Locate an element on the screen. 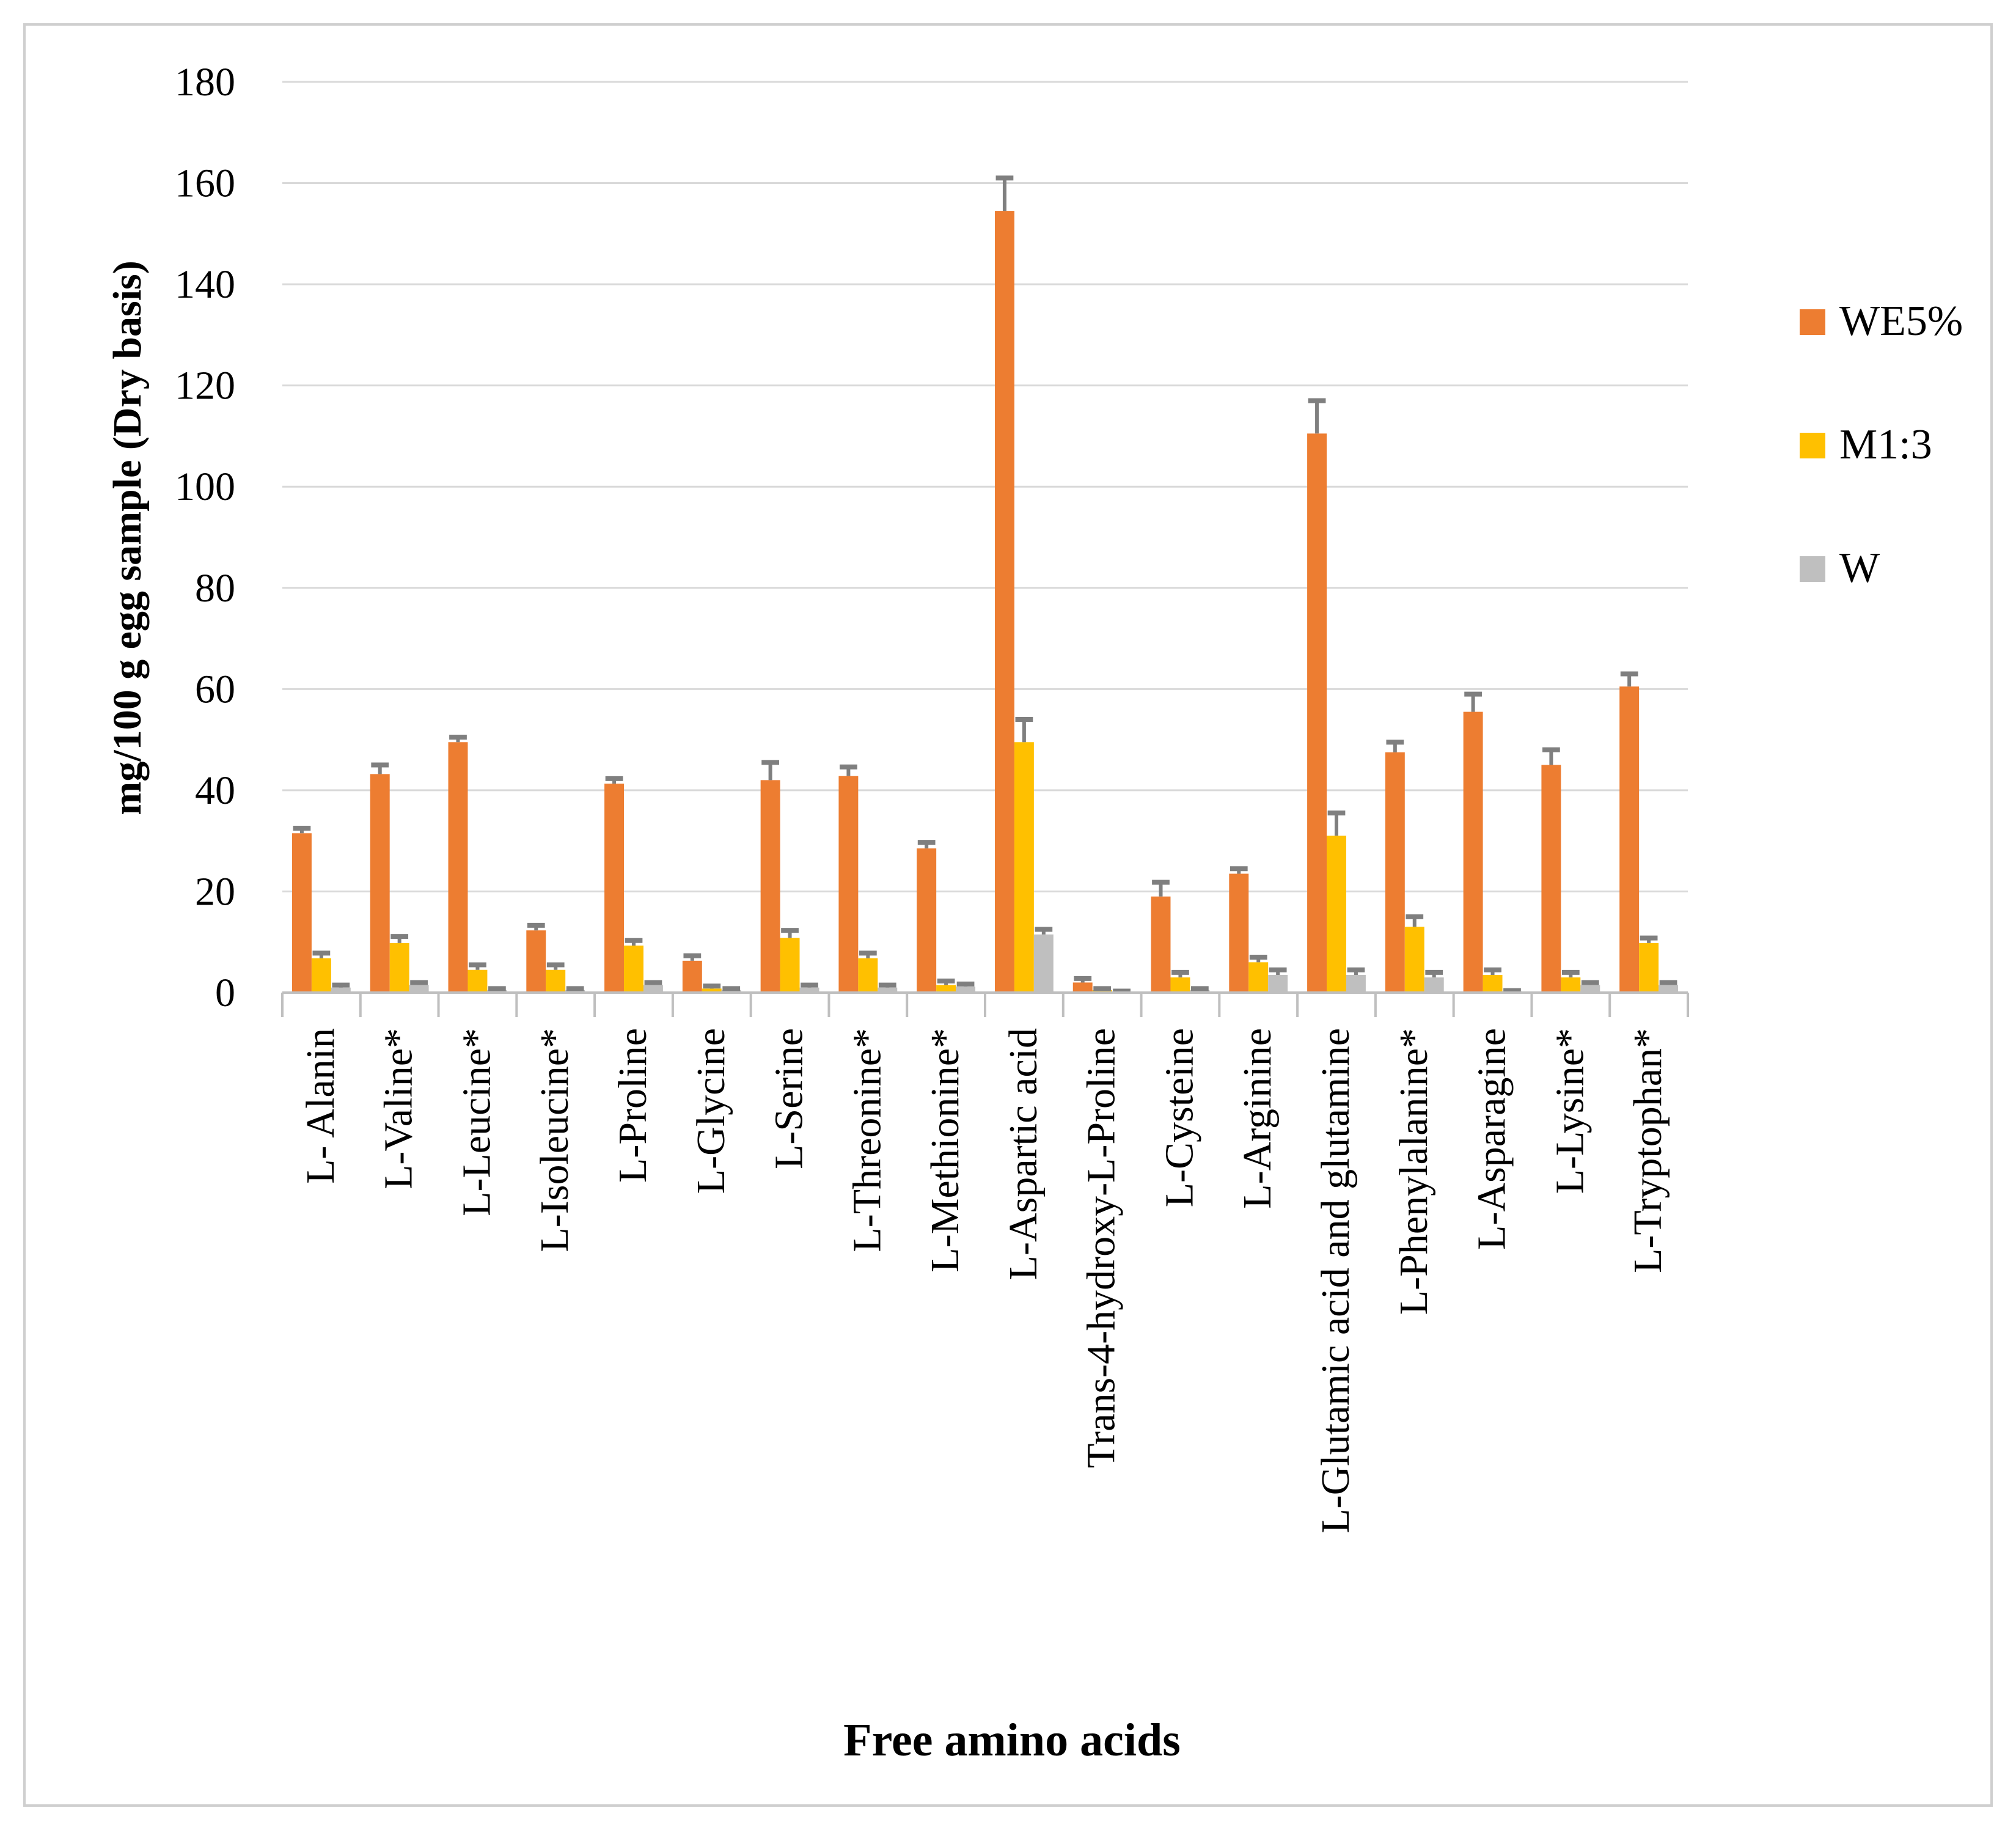  y-tick-label: 160 is located at coordinates (205, 183).